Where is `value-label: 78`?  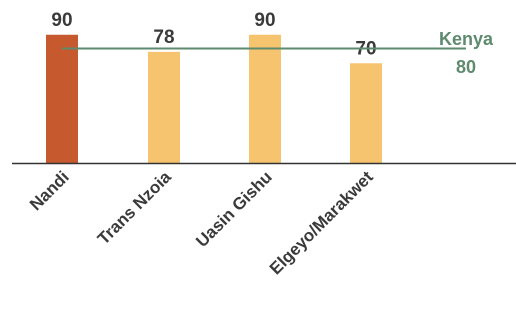
value-label: 78 is located at coordinates (163, 37).